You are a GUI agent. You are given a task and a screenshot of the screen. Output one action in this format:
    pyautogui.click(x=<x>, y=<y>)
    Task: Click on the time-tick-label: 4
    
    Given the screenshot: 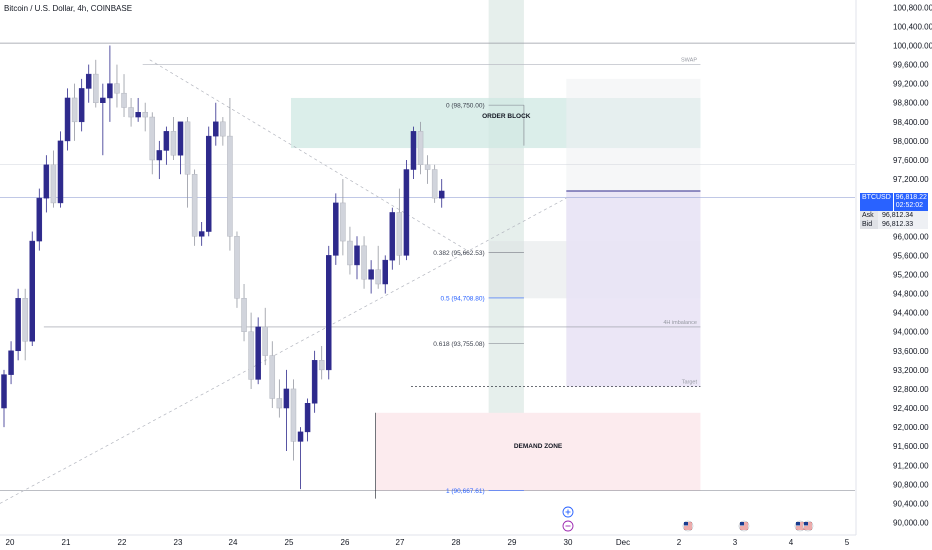 What is the action you would take?
    pyautogui.click(x=791, y=542)
    